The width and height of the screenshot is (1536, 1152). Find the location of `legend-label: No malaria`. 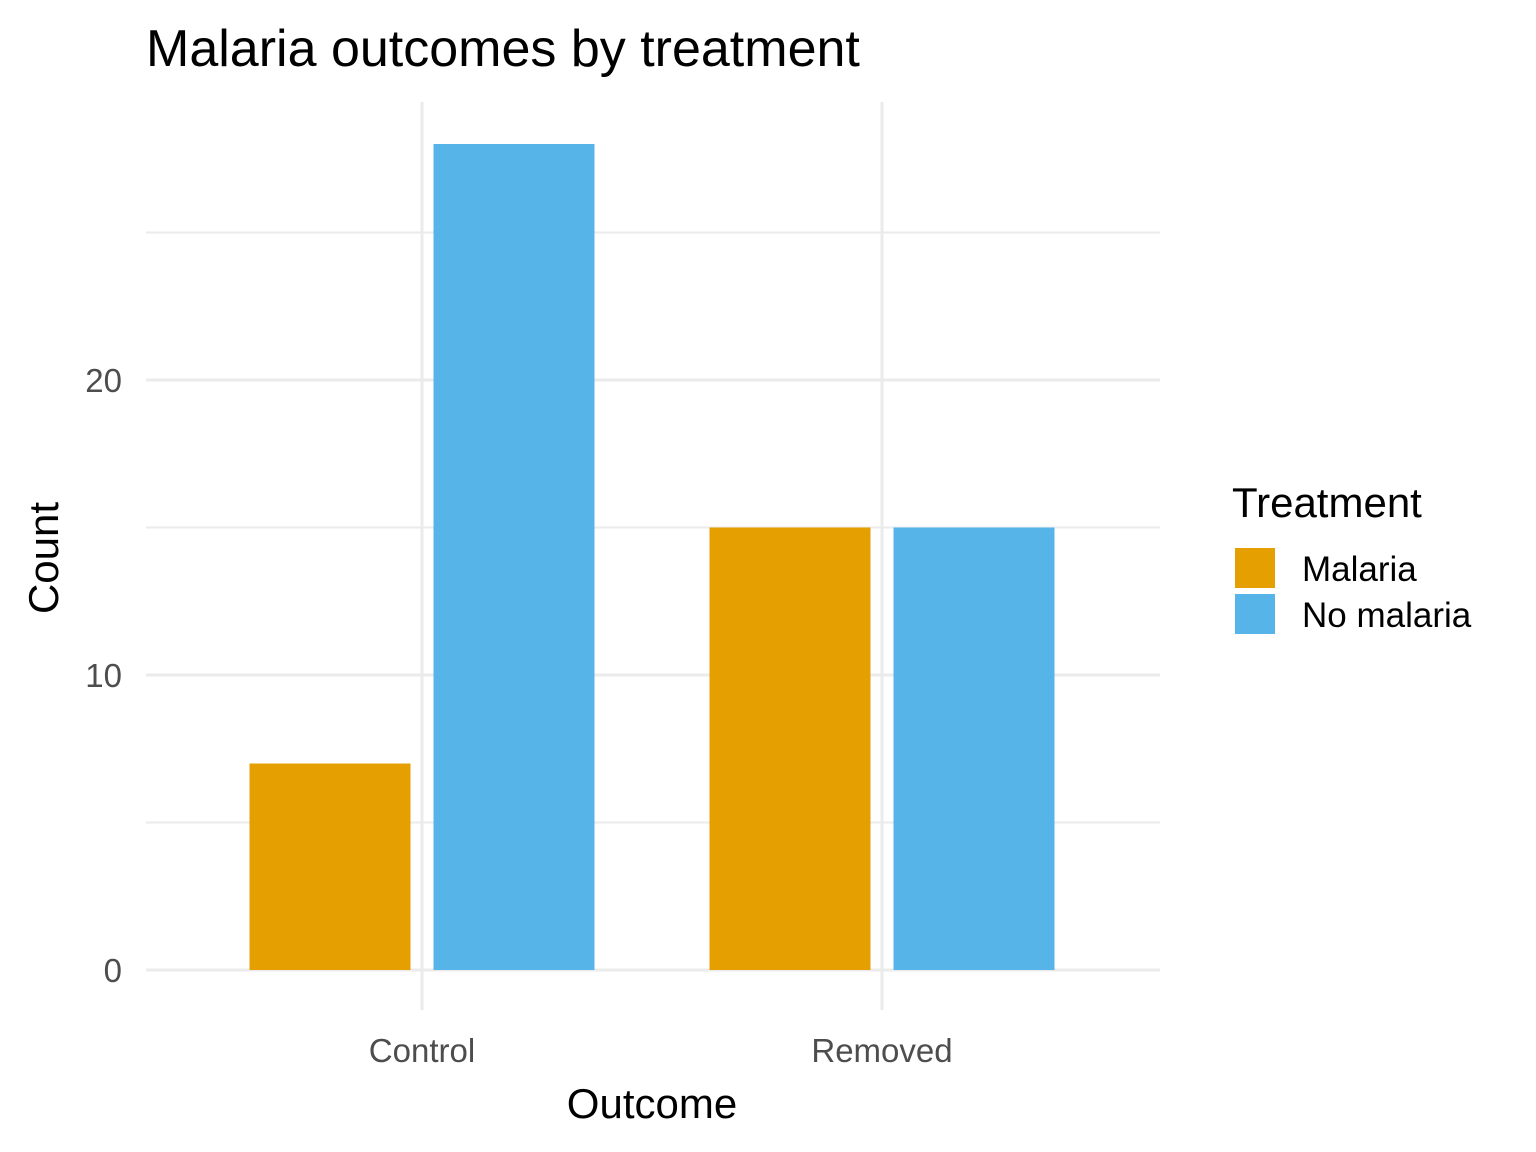

legend-label: No malaria is located at coordinates (1387, 615).